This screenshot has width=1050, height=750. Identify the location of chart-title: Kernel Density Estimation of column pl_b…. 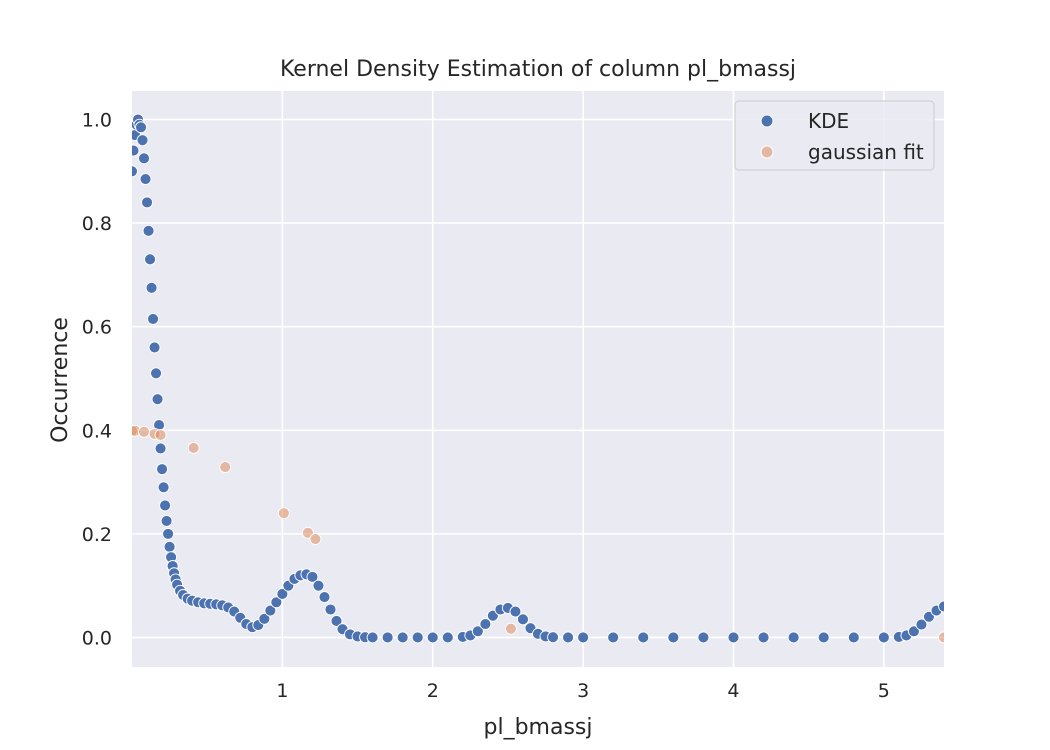
(538, 69).